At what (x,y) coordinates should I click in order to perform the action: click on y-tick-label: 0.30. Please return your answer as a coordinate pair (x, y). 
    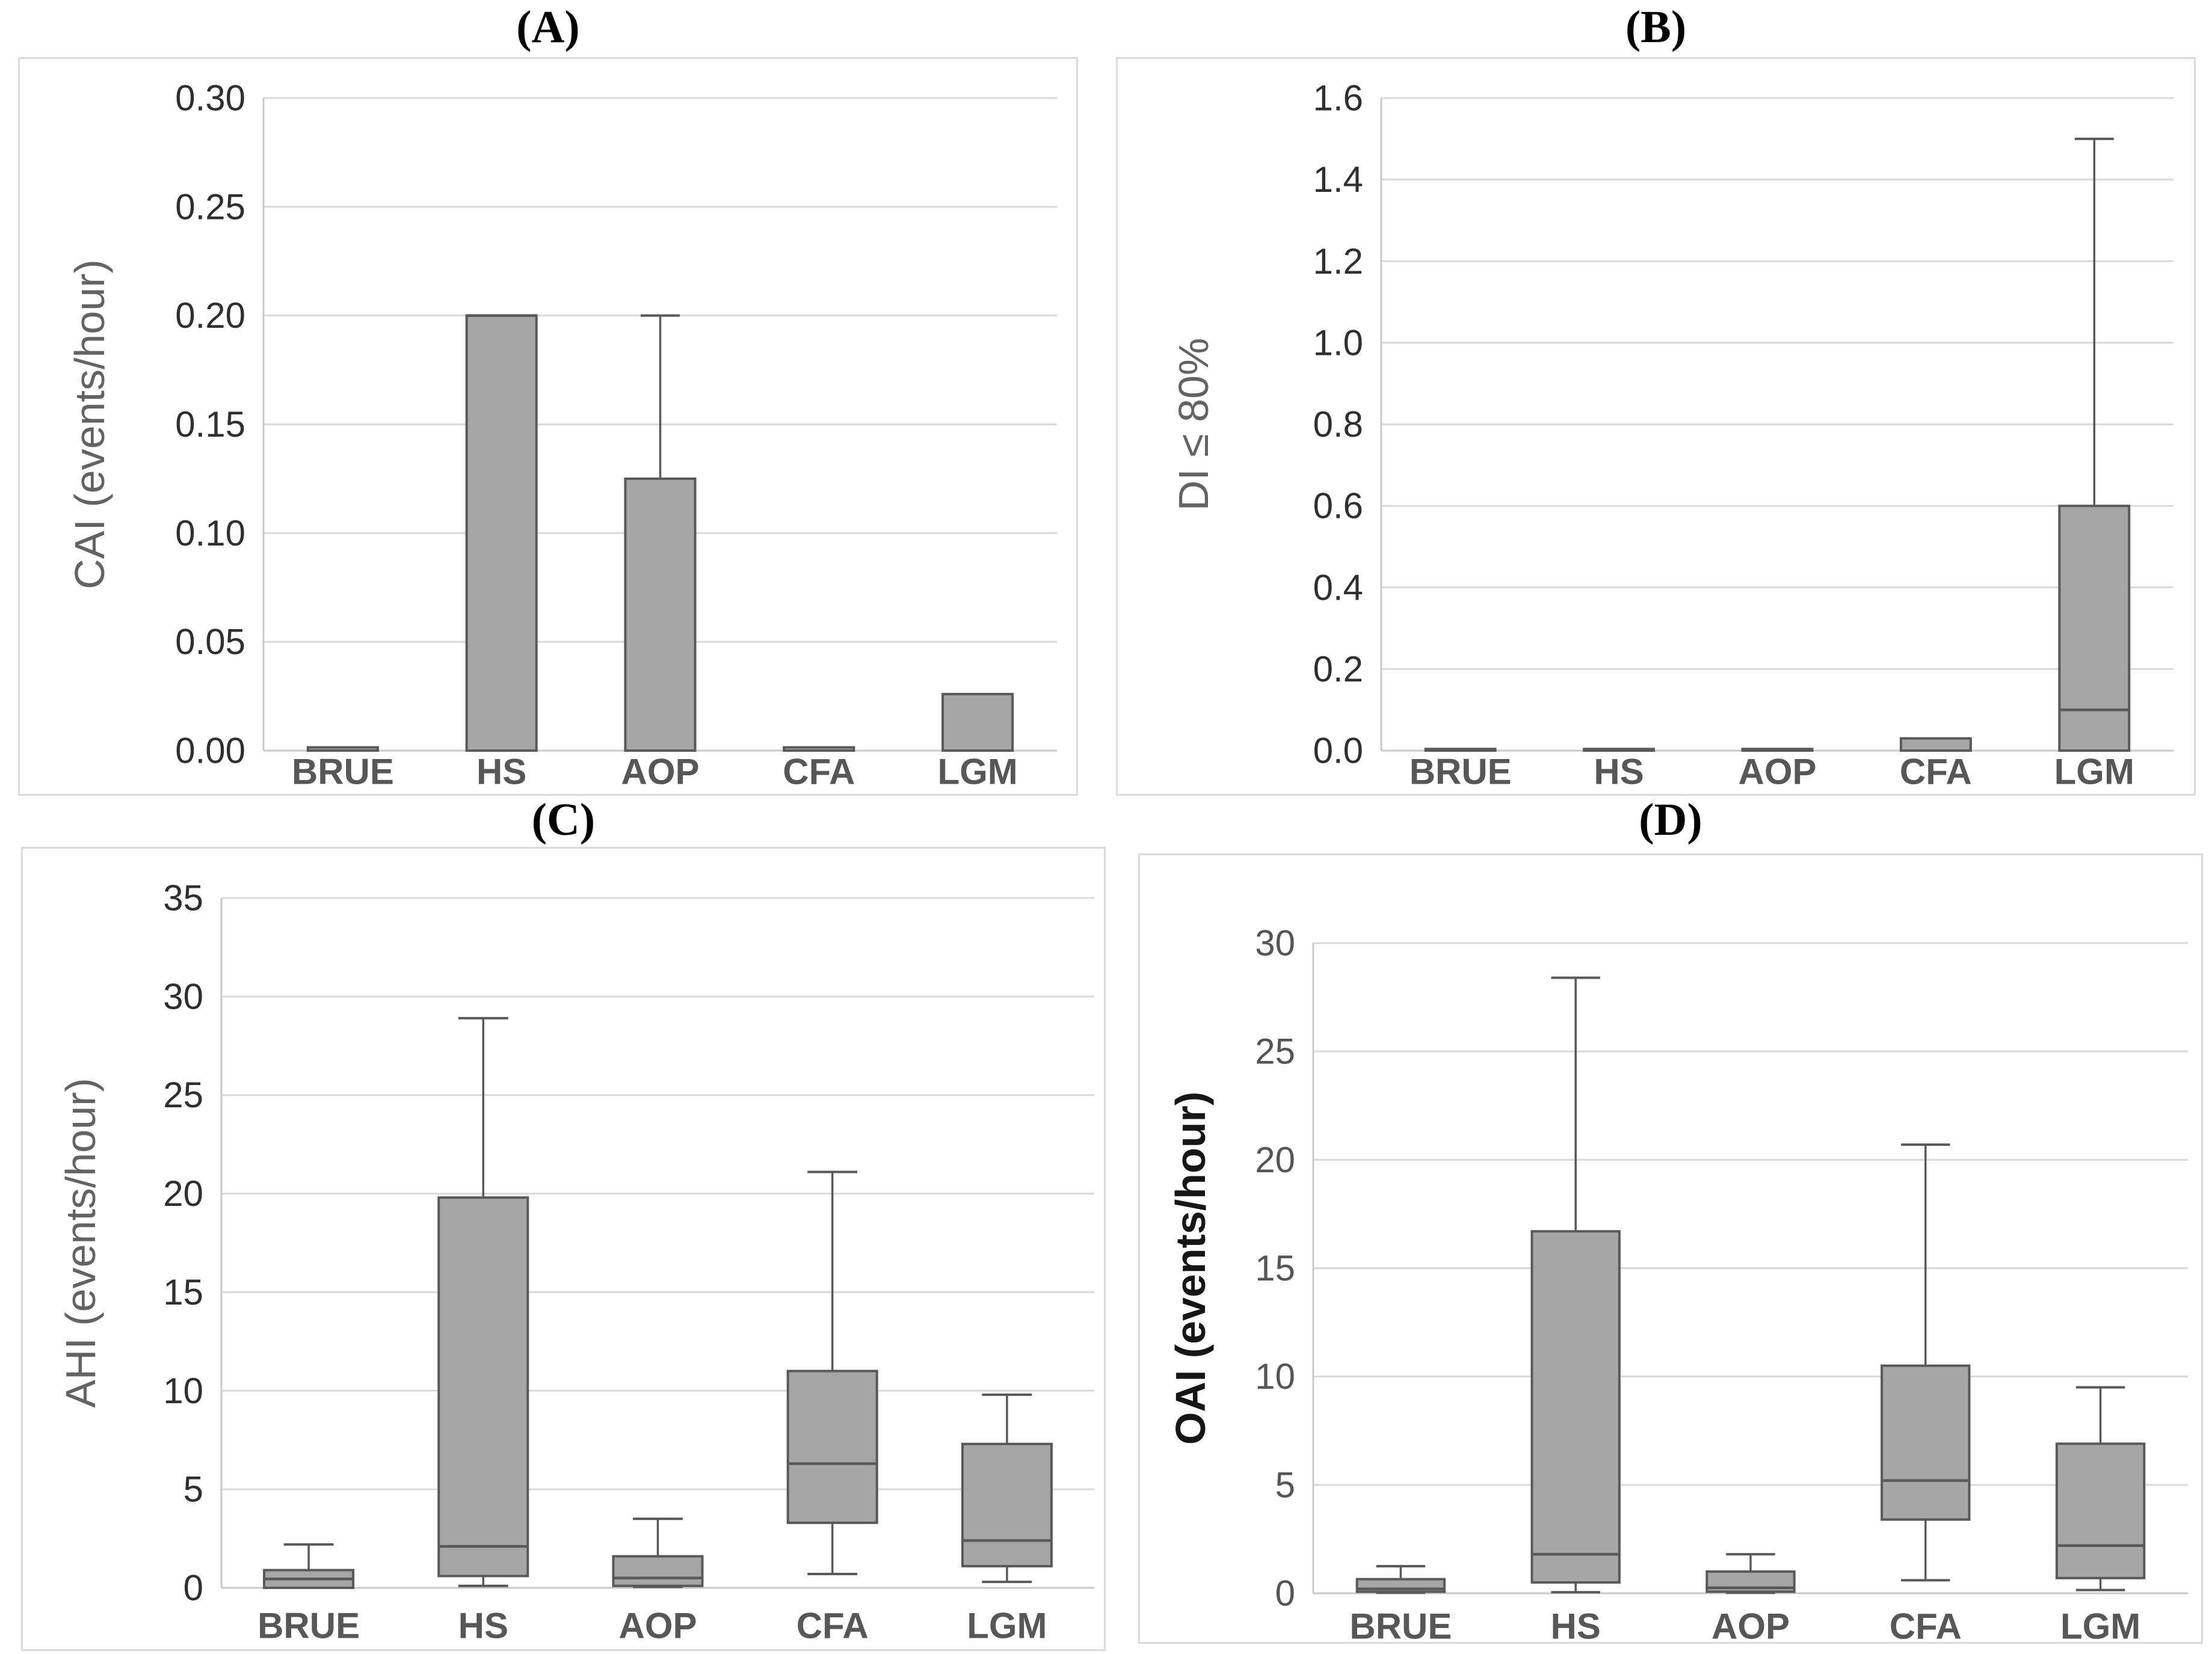
    Looking at the image, I should click on (210, 98).